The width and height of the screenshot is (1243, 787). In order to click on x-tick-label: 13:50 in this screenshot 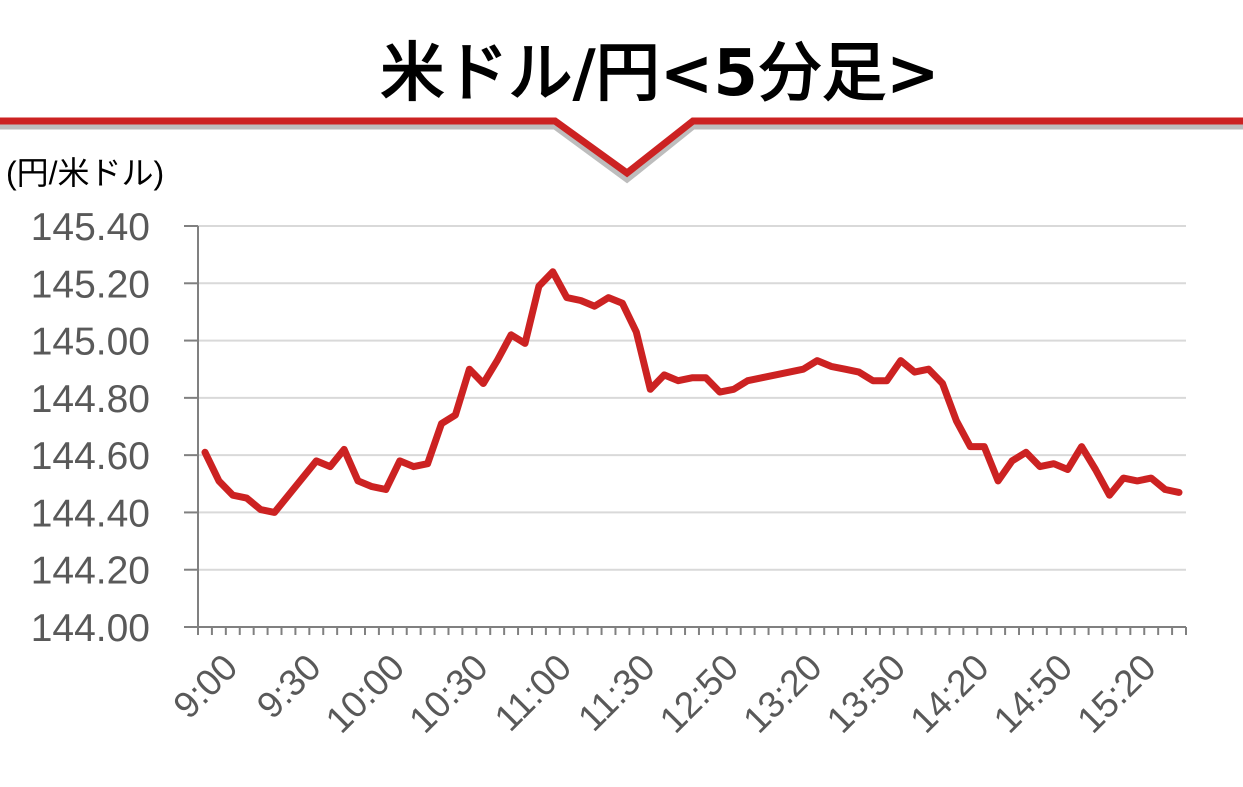, I will do `click(866, 693)`.